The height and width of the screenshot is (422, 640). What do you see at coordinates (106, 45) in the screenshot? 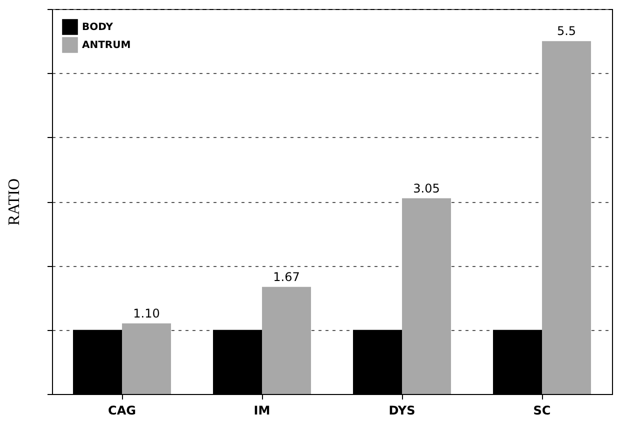
I see `legend-label: ANTRUM` at bounding box center [106, 45].